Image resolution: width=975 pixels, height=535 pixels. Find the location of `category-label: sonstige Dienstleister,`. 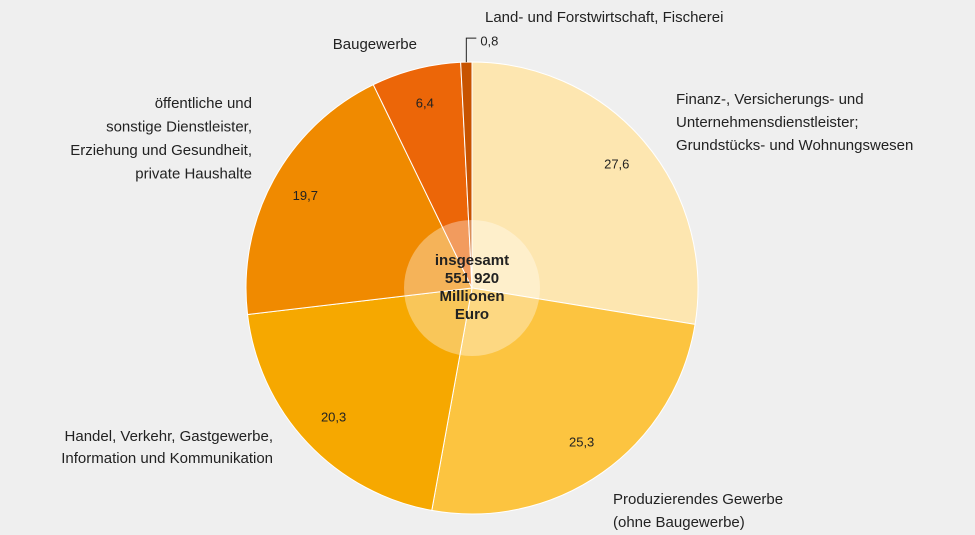

category-label: sonstige Dienstleister, is located at coordinates (179, 126).